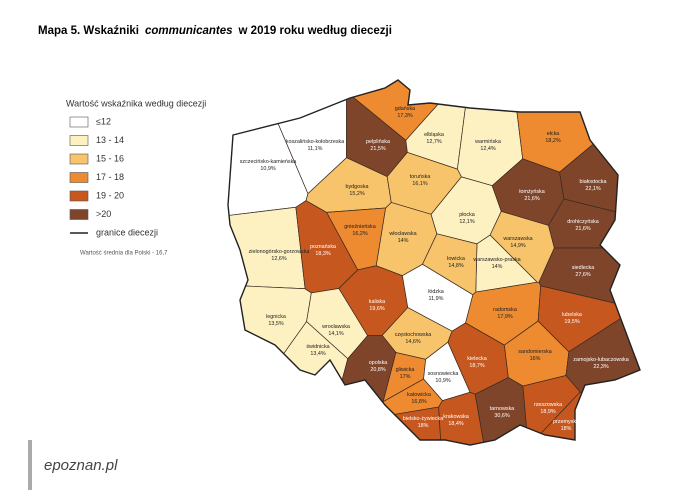  Describe the element at coordinates (418, 402) in the screenshot. I see `diocese-value: 16,8%` at that location.